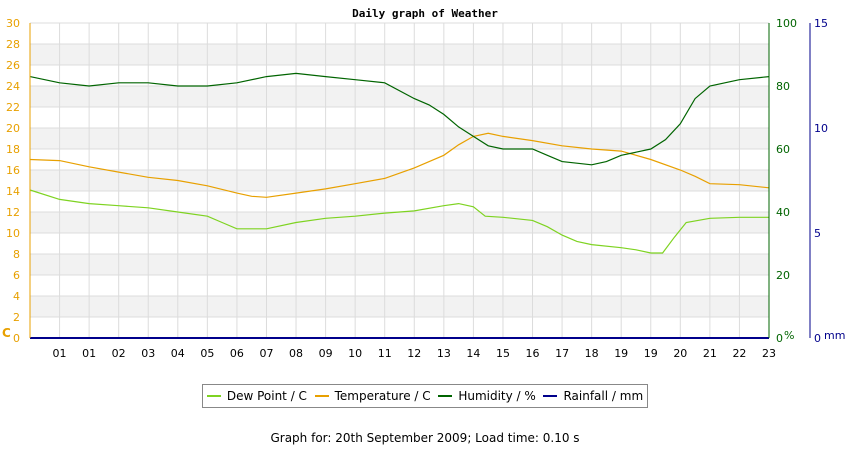 This screenshot has width=850, height=450. Describe the element at coordinates (237, 353) in the screenshot. I see `x-tick-label: 06` at that location.